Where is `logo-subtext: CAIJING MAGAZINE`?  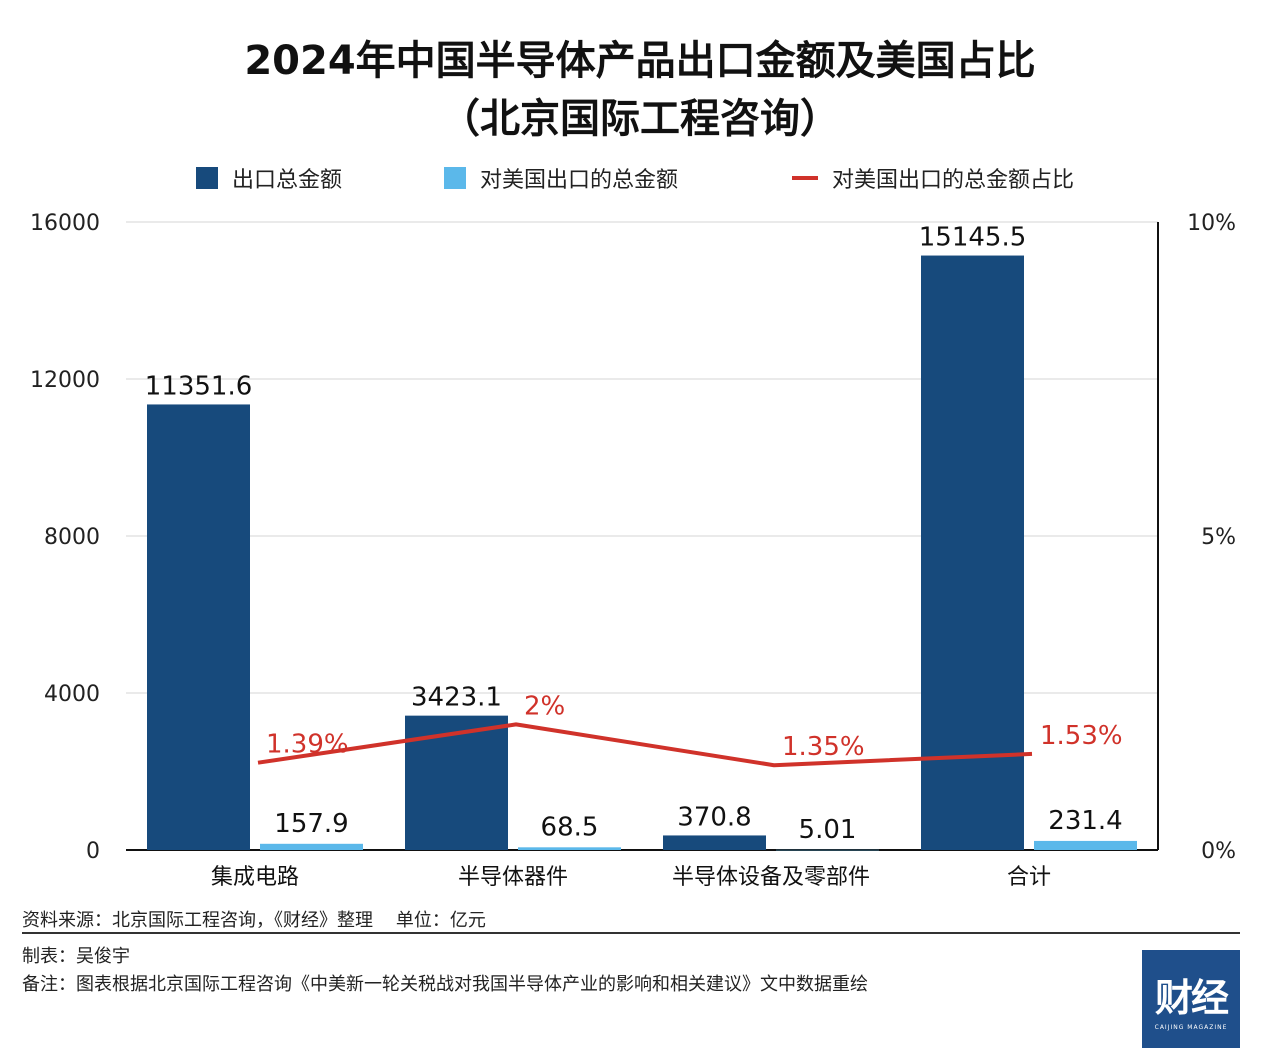 logo-subtext: CAIJING MAGAZINE is located at coordinates (1191, 1027).